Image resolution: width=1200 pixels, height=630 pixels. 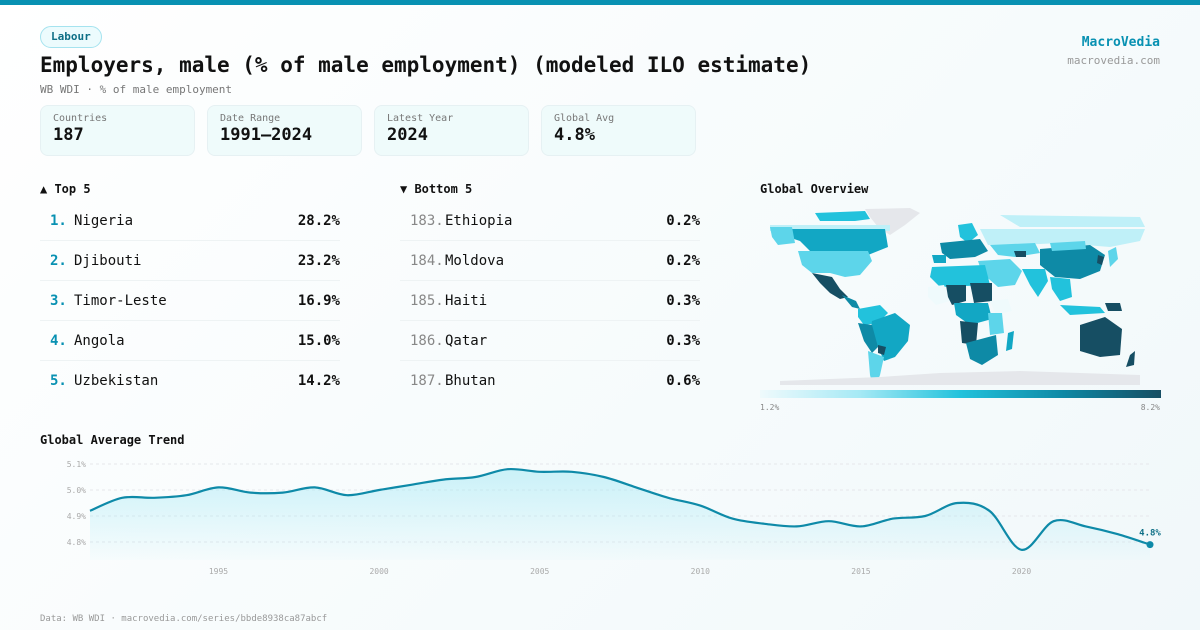 I want to click on trend-point-2018, so click(x=957, y=503).